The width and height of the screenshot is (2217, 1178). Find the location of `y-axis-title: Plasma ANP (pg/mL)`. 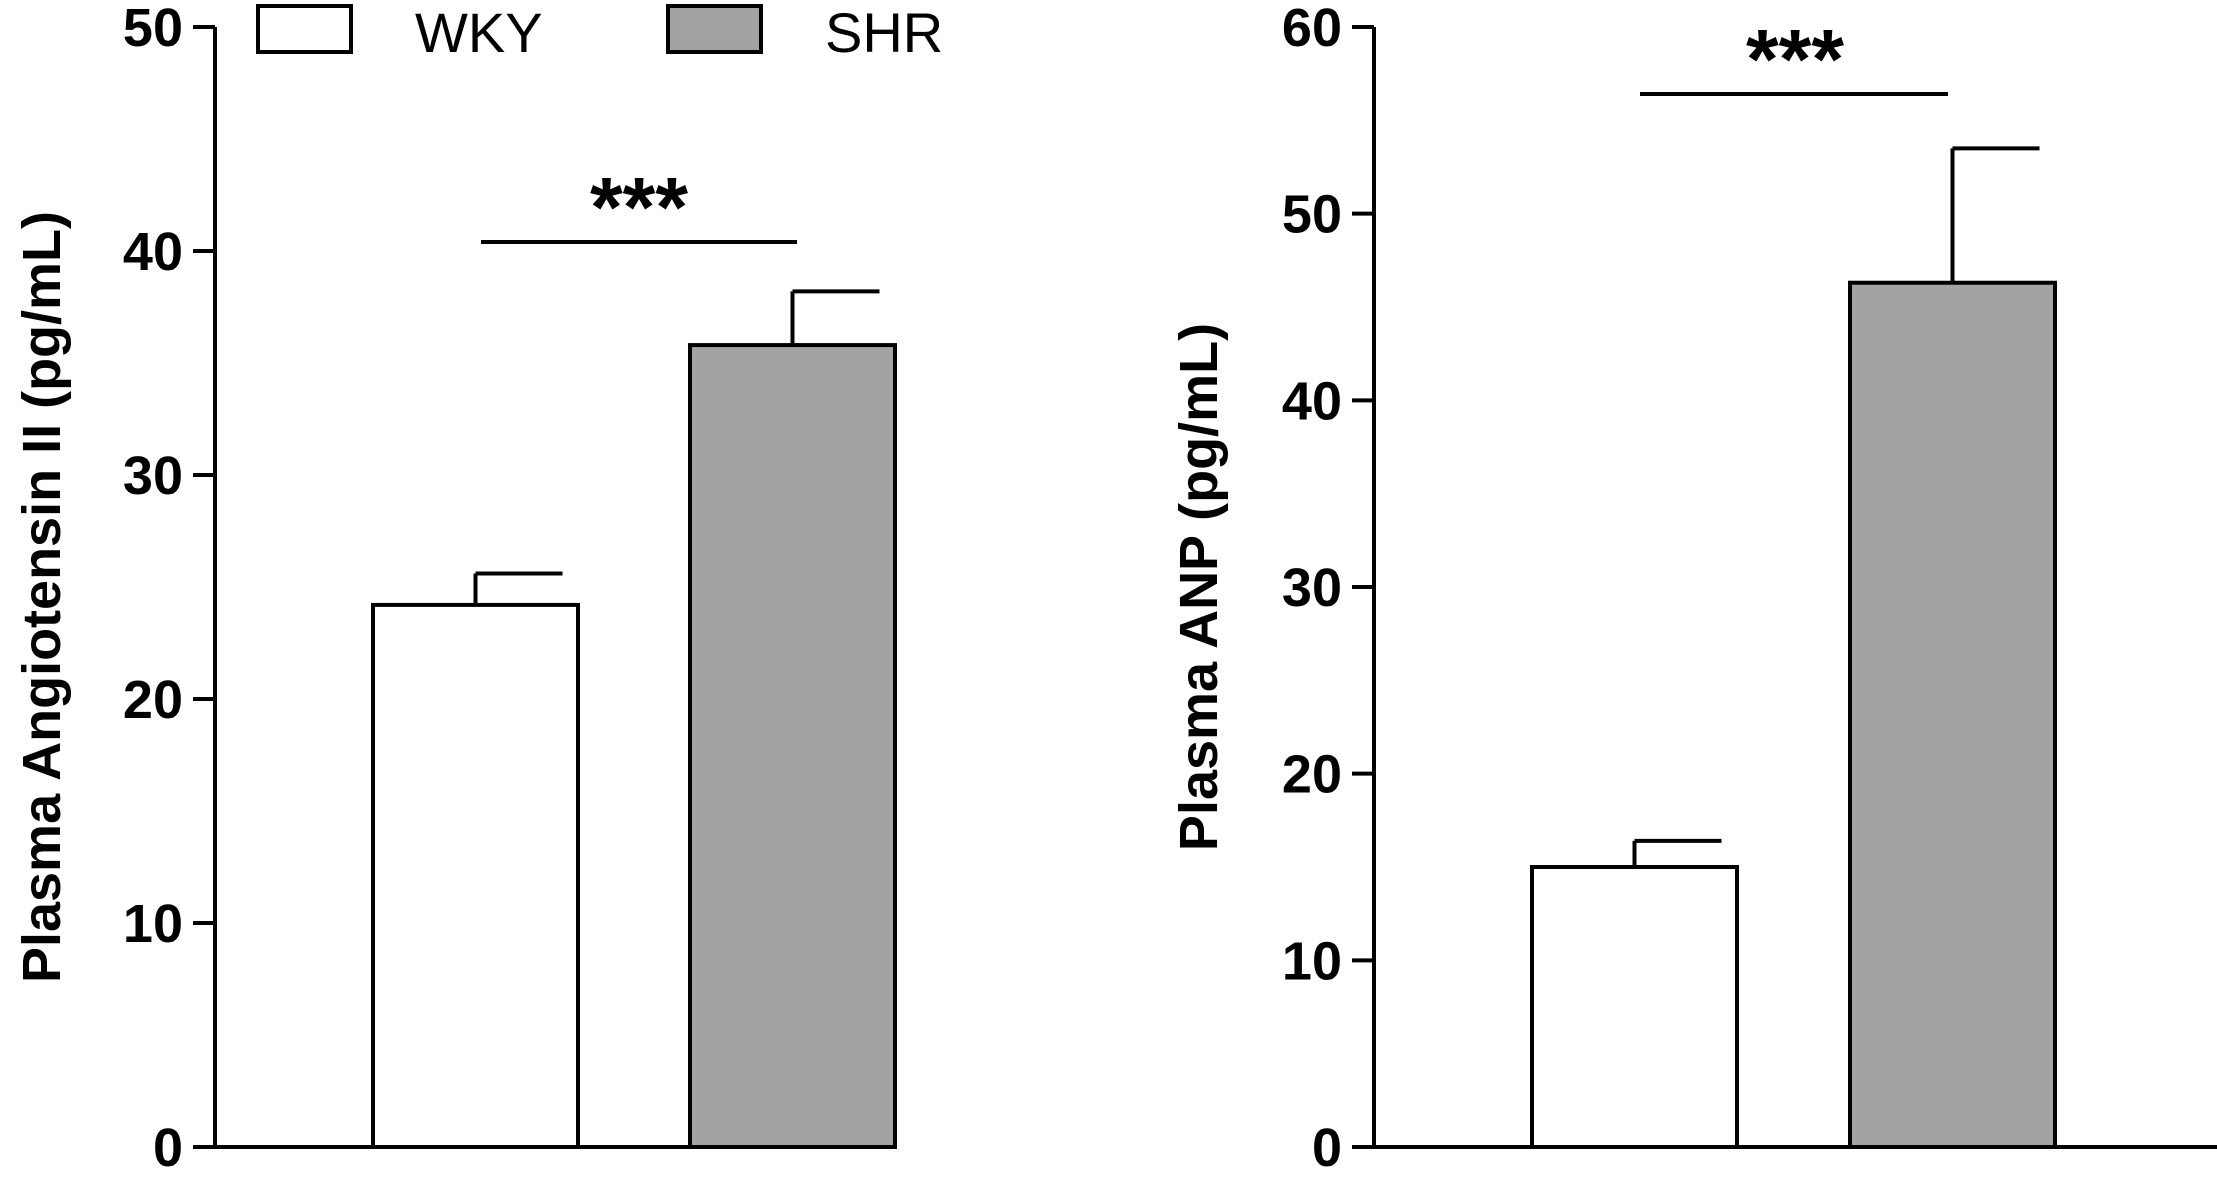

y-axis-title: Plasma ANP (pg/mL) is located at coordinates (1199, 587).